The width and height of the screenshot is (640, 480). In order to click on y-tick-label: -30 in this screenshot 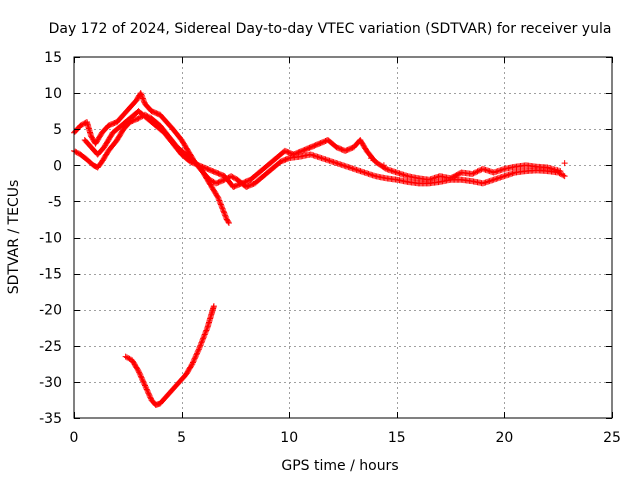, I will do `click(50, 383)`.